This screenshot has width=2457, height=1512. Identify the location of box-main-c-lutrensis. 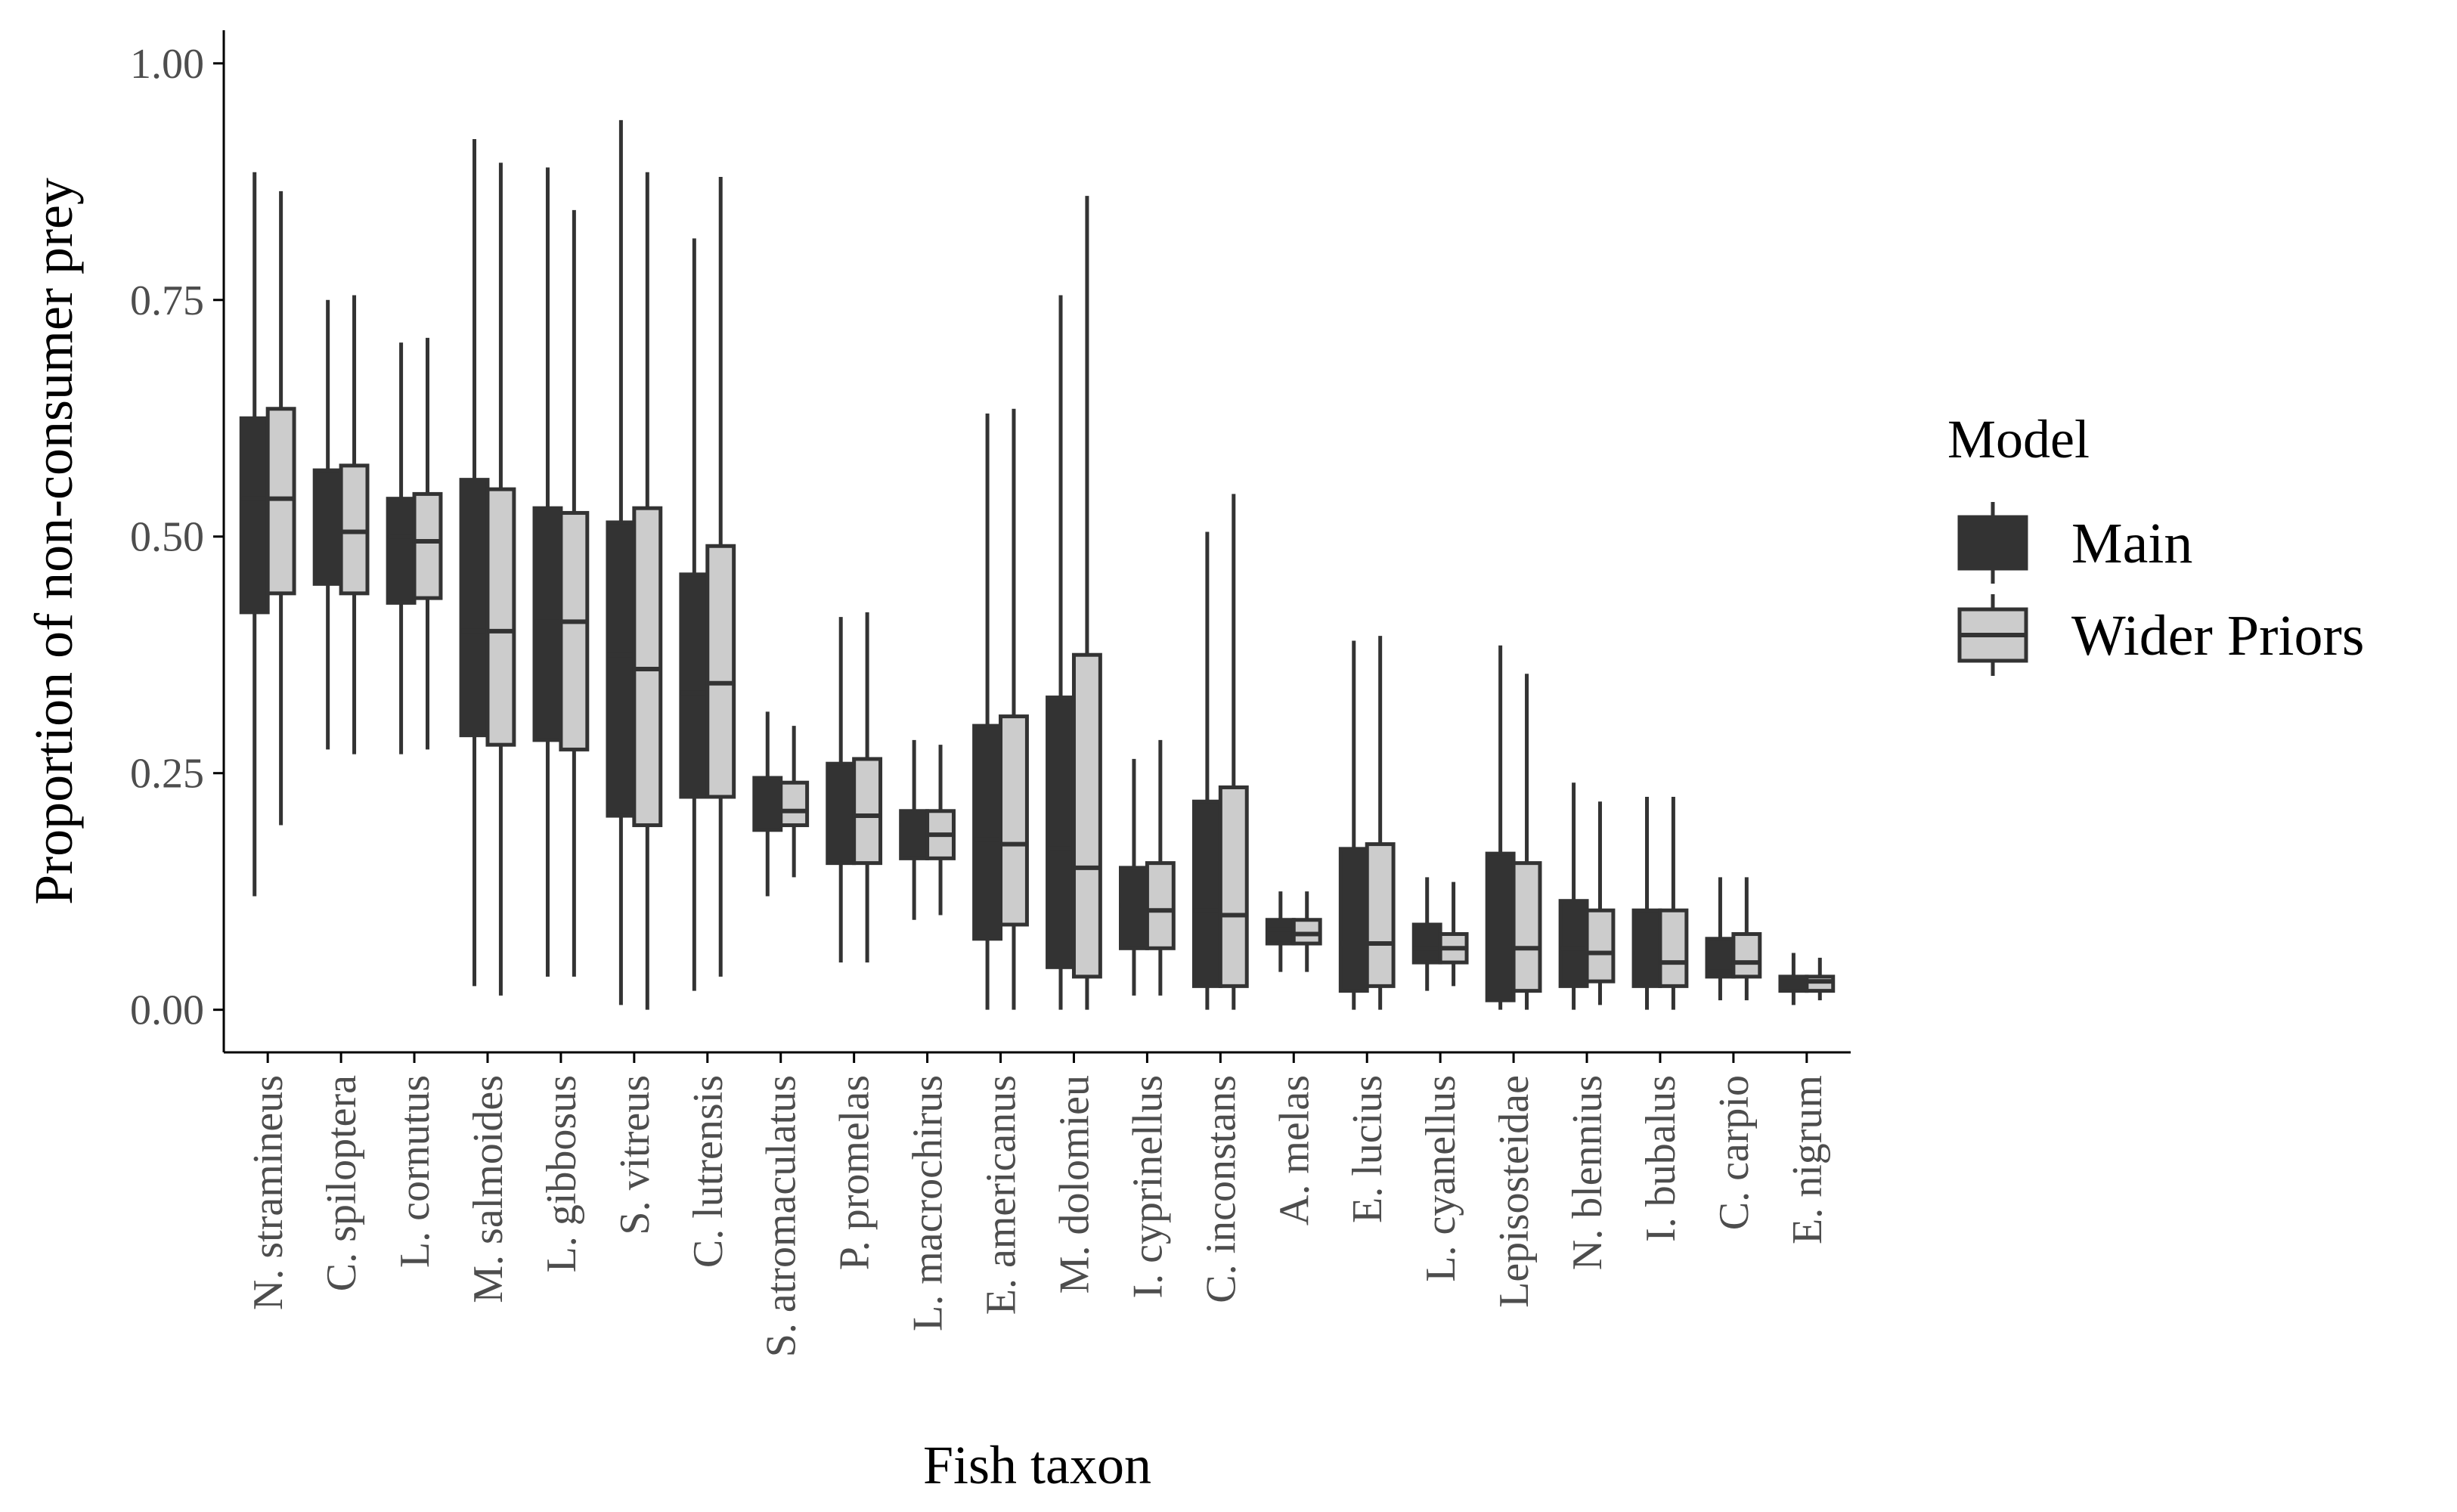
(695, 615).